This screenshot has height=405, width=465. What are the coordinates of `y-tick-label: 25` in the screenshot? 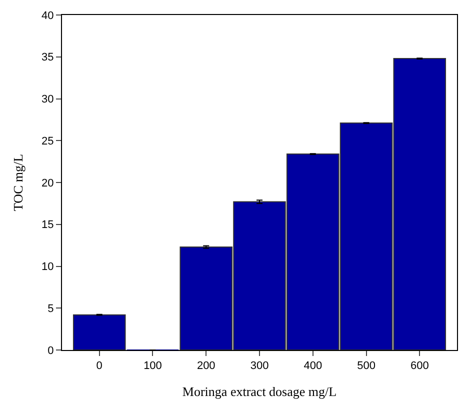 It's located at (48, 141).